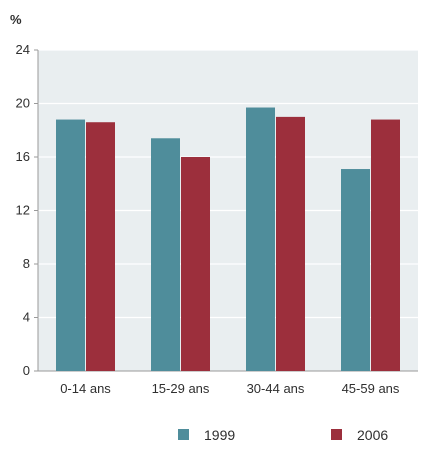 This screenshot has height=450, width=421. I want to click on x-axis-ticks: 0-14 ans 15-29 ans 30-44 ans 45-59 ans, so click(230, 388).